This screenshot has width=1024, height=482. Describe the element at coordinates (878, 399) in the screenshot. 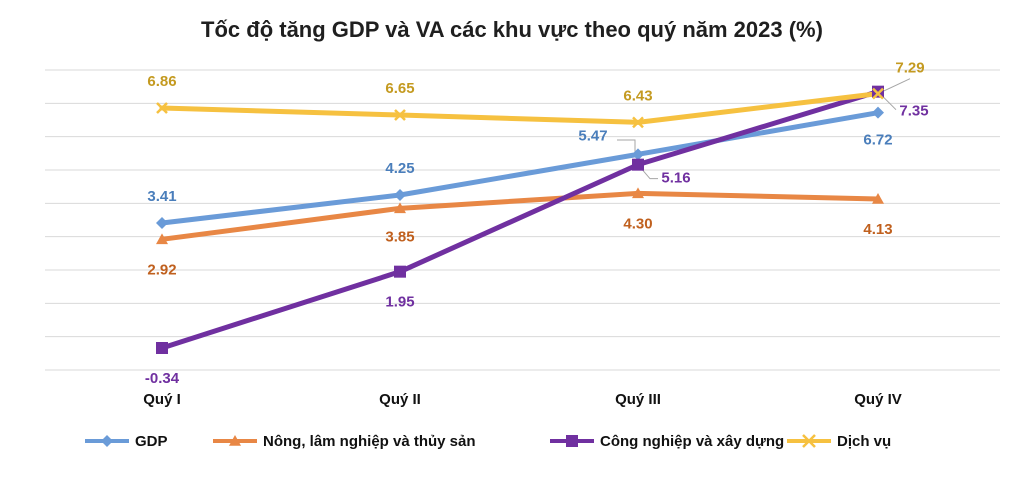

I see `x-tick-label: Quý IV` at that location.